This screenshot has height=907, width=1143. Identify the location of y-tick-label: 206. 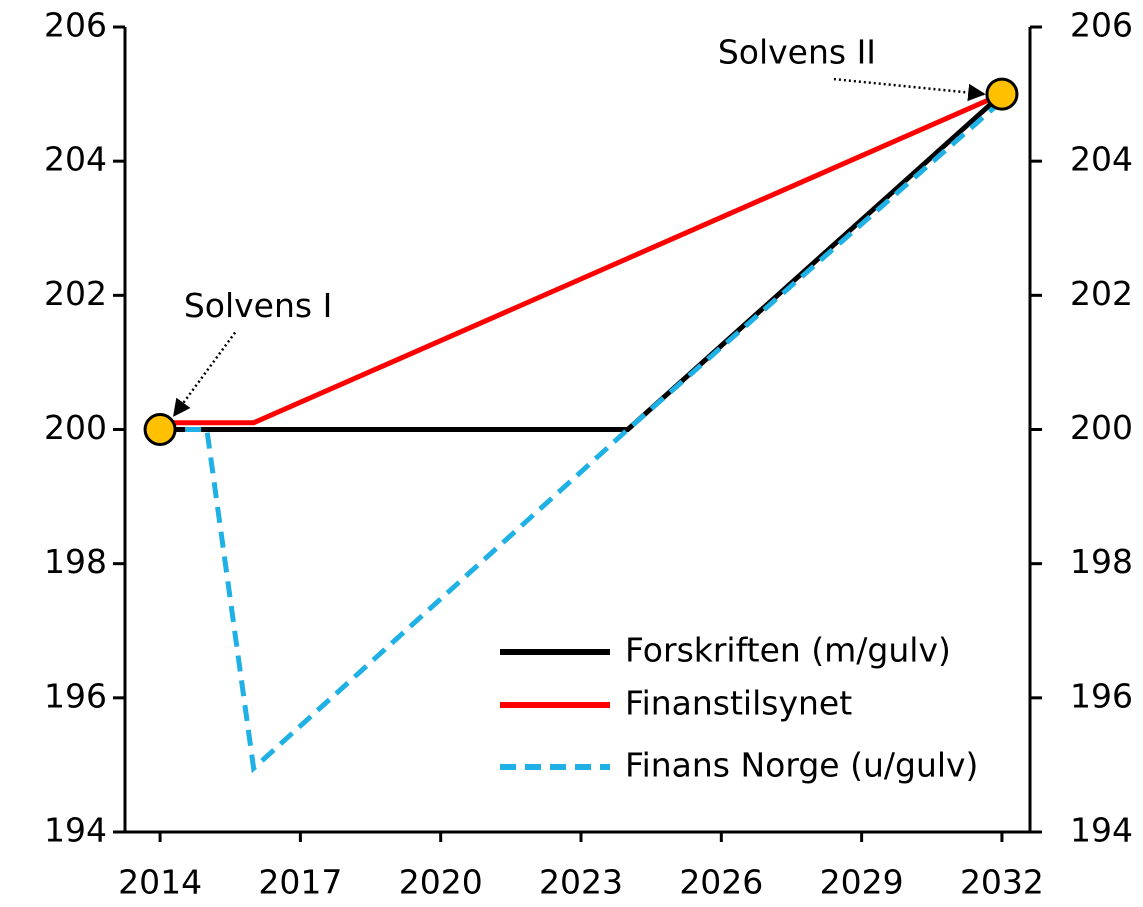
(75, 25).